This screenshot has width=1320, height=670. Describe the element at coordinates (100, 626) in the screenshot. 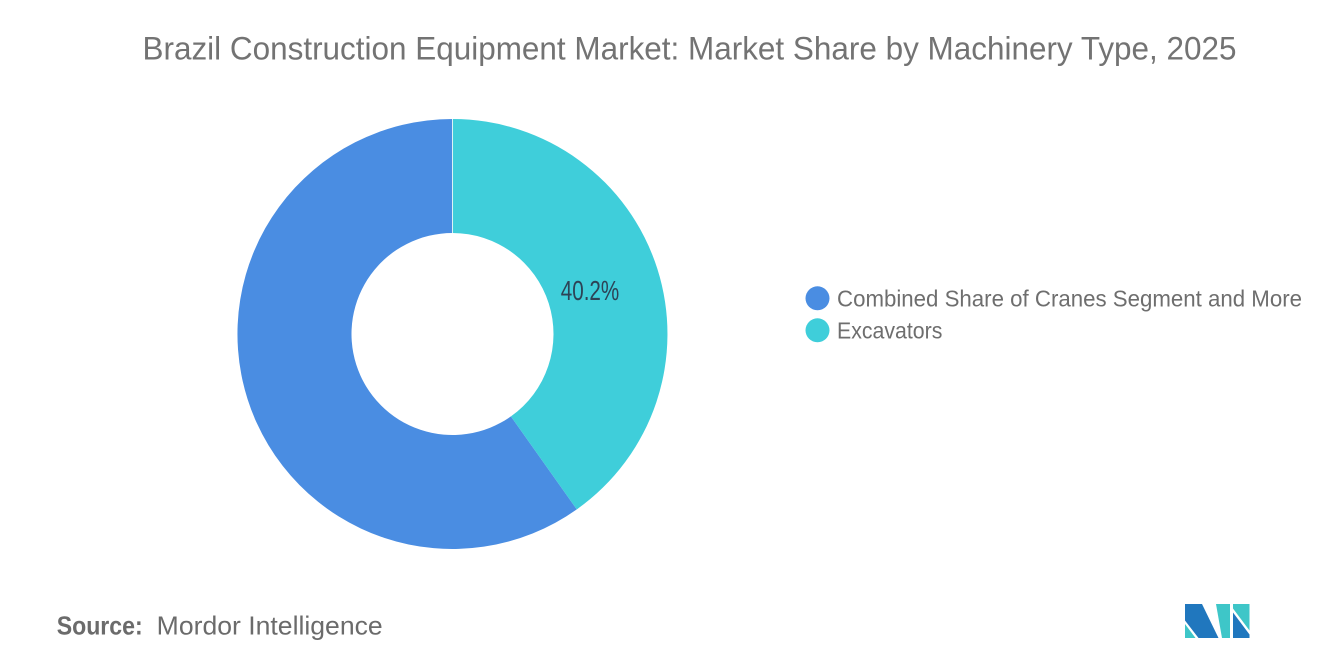

I see `svg-text: Source:` at that location.